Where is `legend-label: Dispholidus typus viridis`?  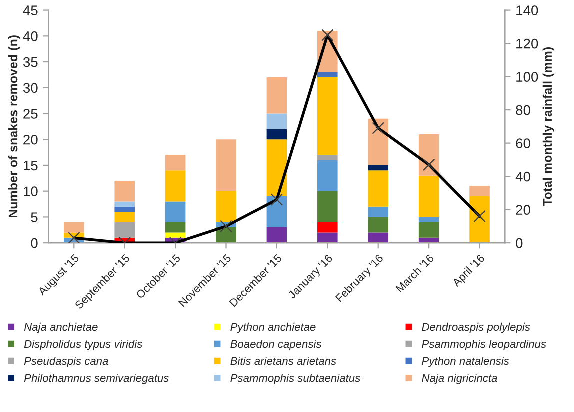 legend-label: Dispholidus typus viridis is located at coordinates (83, 345).